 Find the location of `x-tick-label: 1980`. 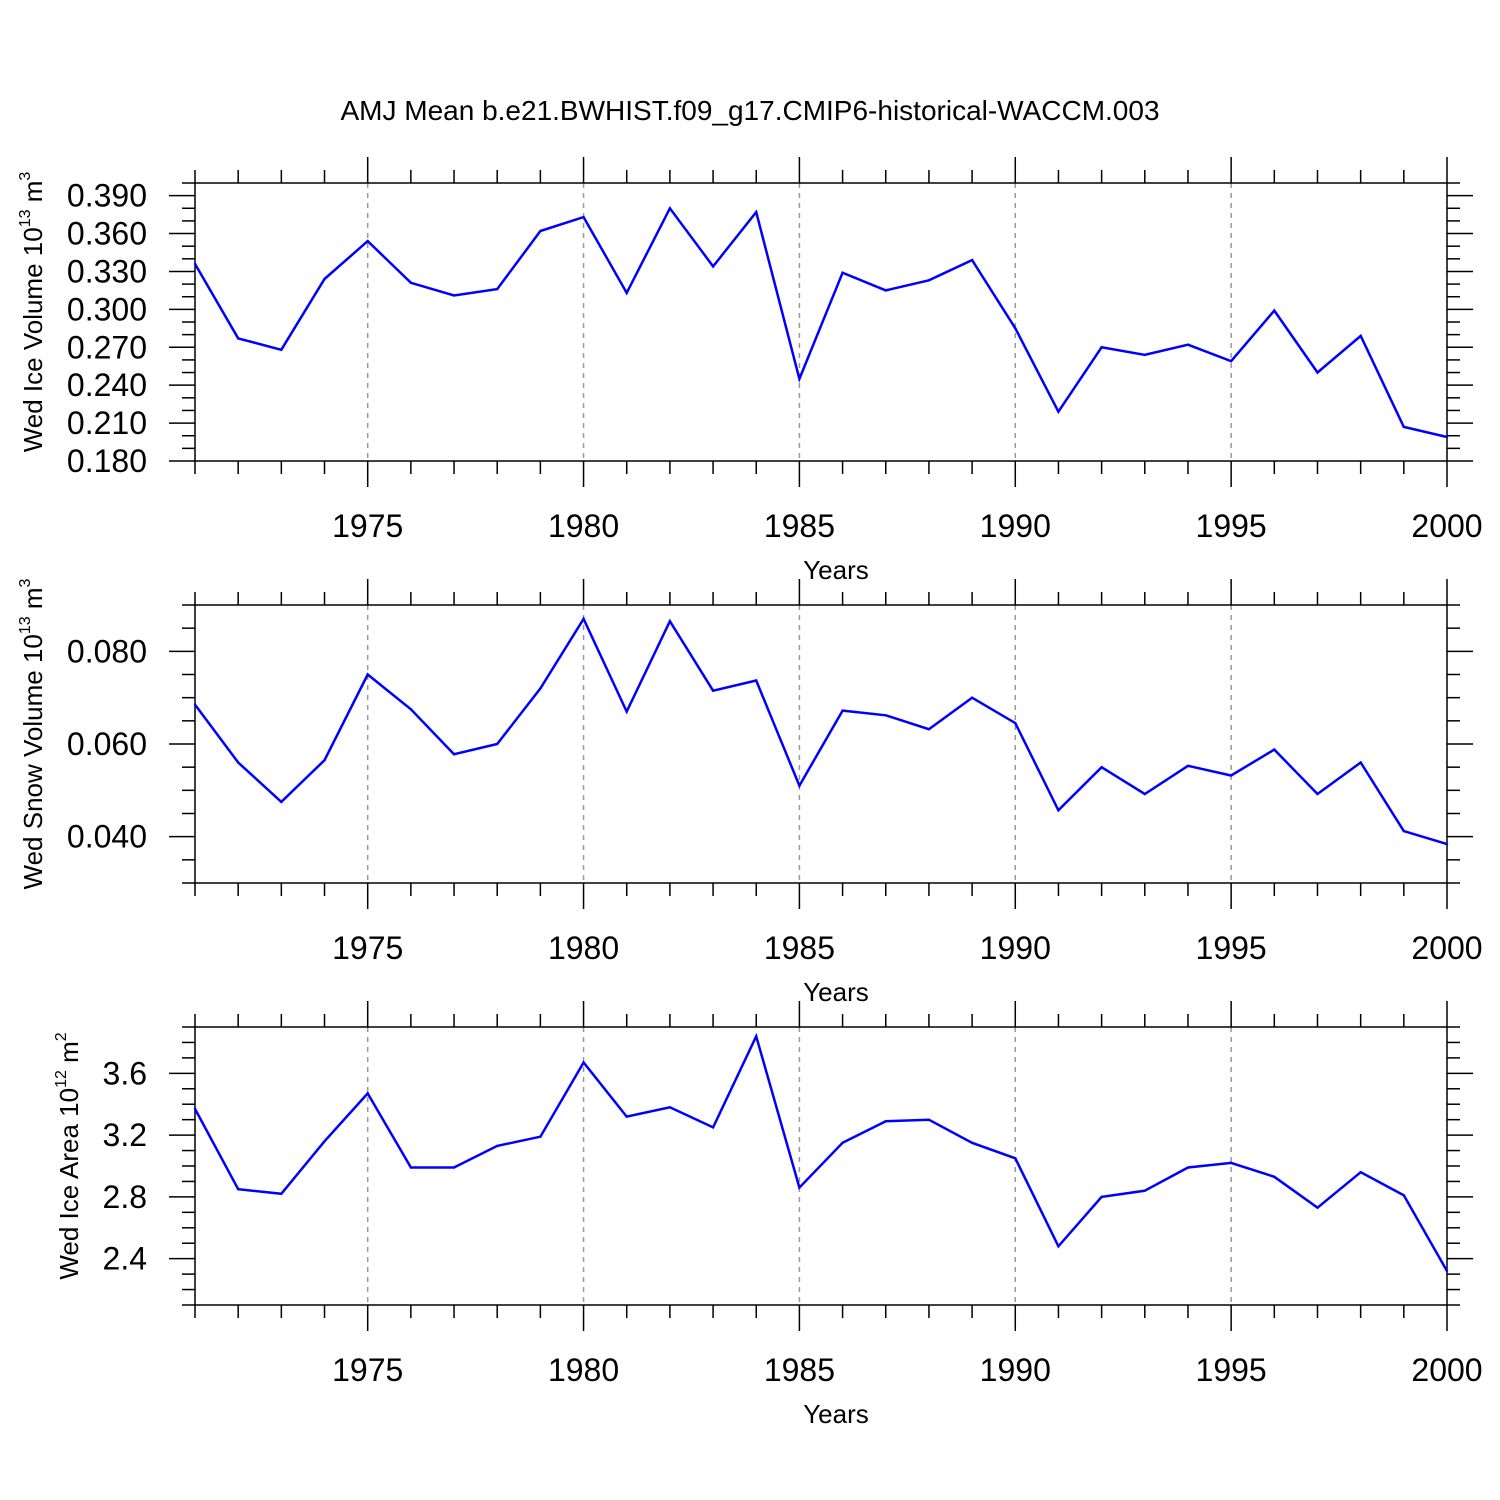

x-tick-label: 1980 is located at coordinates (583, 948).